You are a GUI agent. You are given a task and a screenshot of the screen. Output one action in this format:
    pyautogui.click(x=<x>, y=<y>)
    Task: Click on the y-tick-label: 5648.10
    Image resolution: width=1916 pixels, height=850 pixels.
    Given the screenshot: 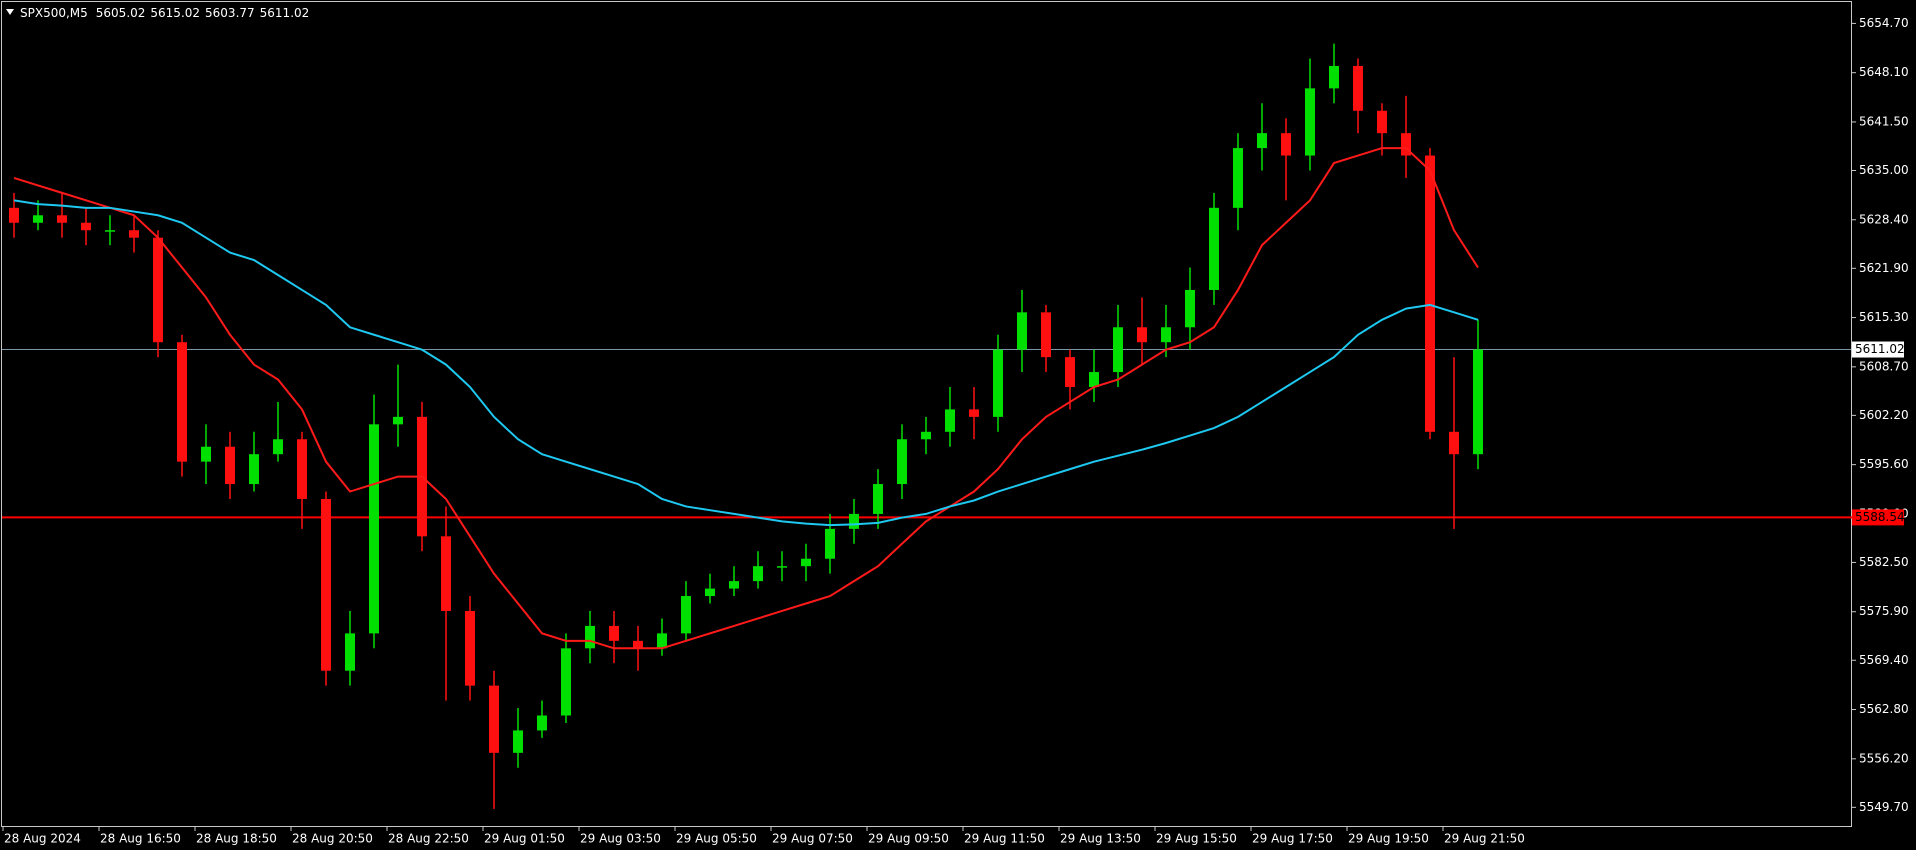 What is the action you would take?
    pyautogui.click(x=1884, y=72)
    